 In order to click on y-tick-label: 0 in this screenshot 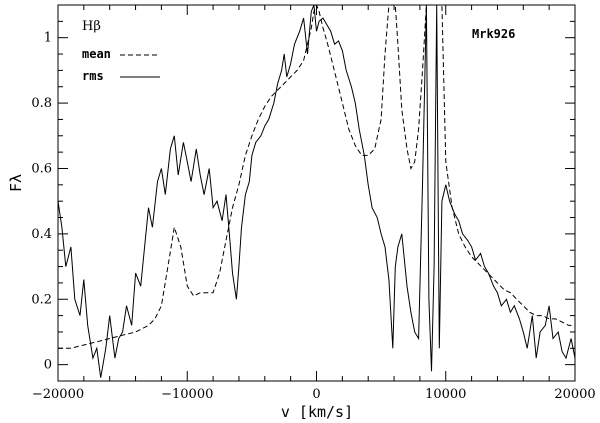, I will do `click(48, 365)`.